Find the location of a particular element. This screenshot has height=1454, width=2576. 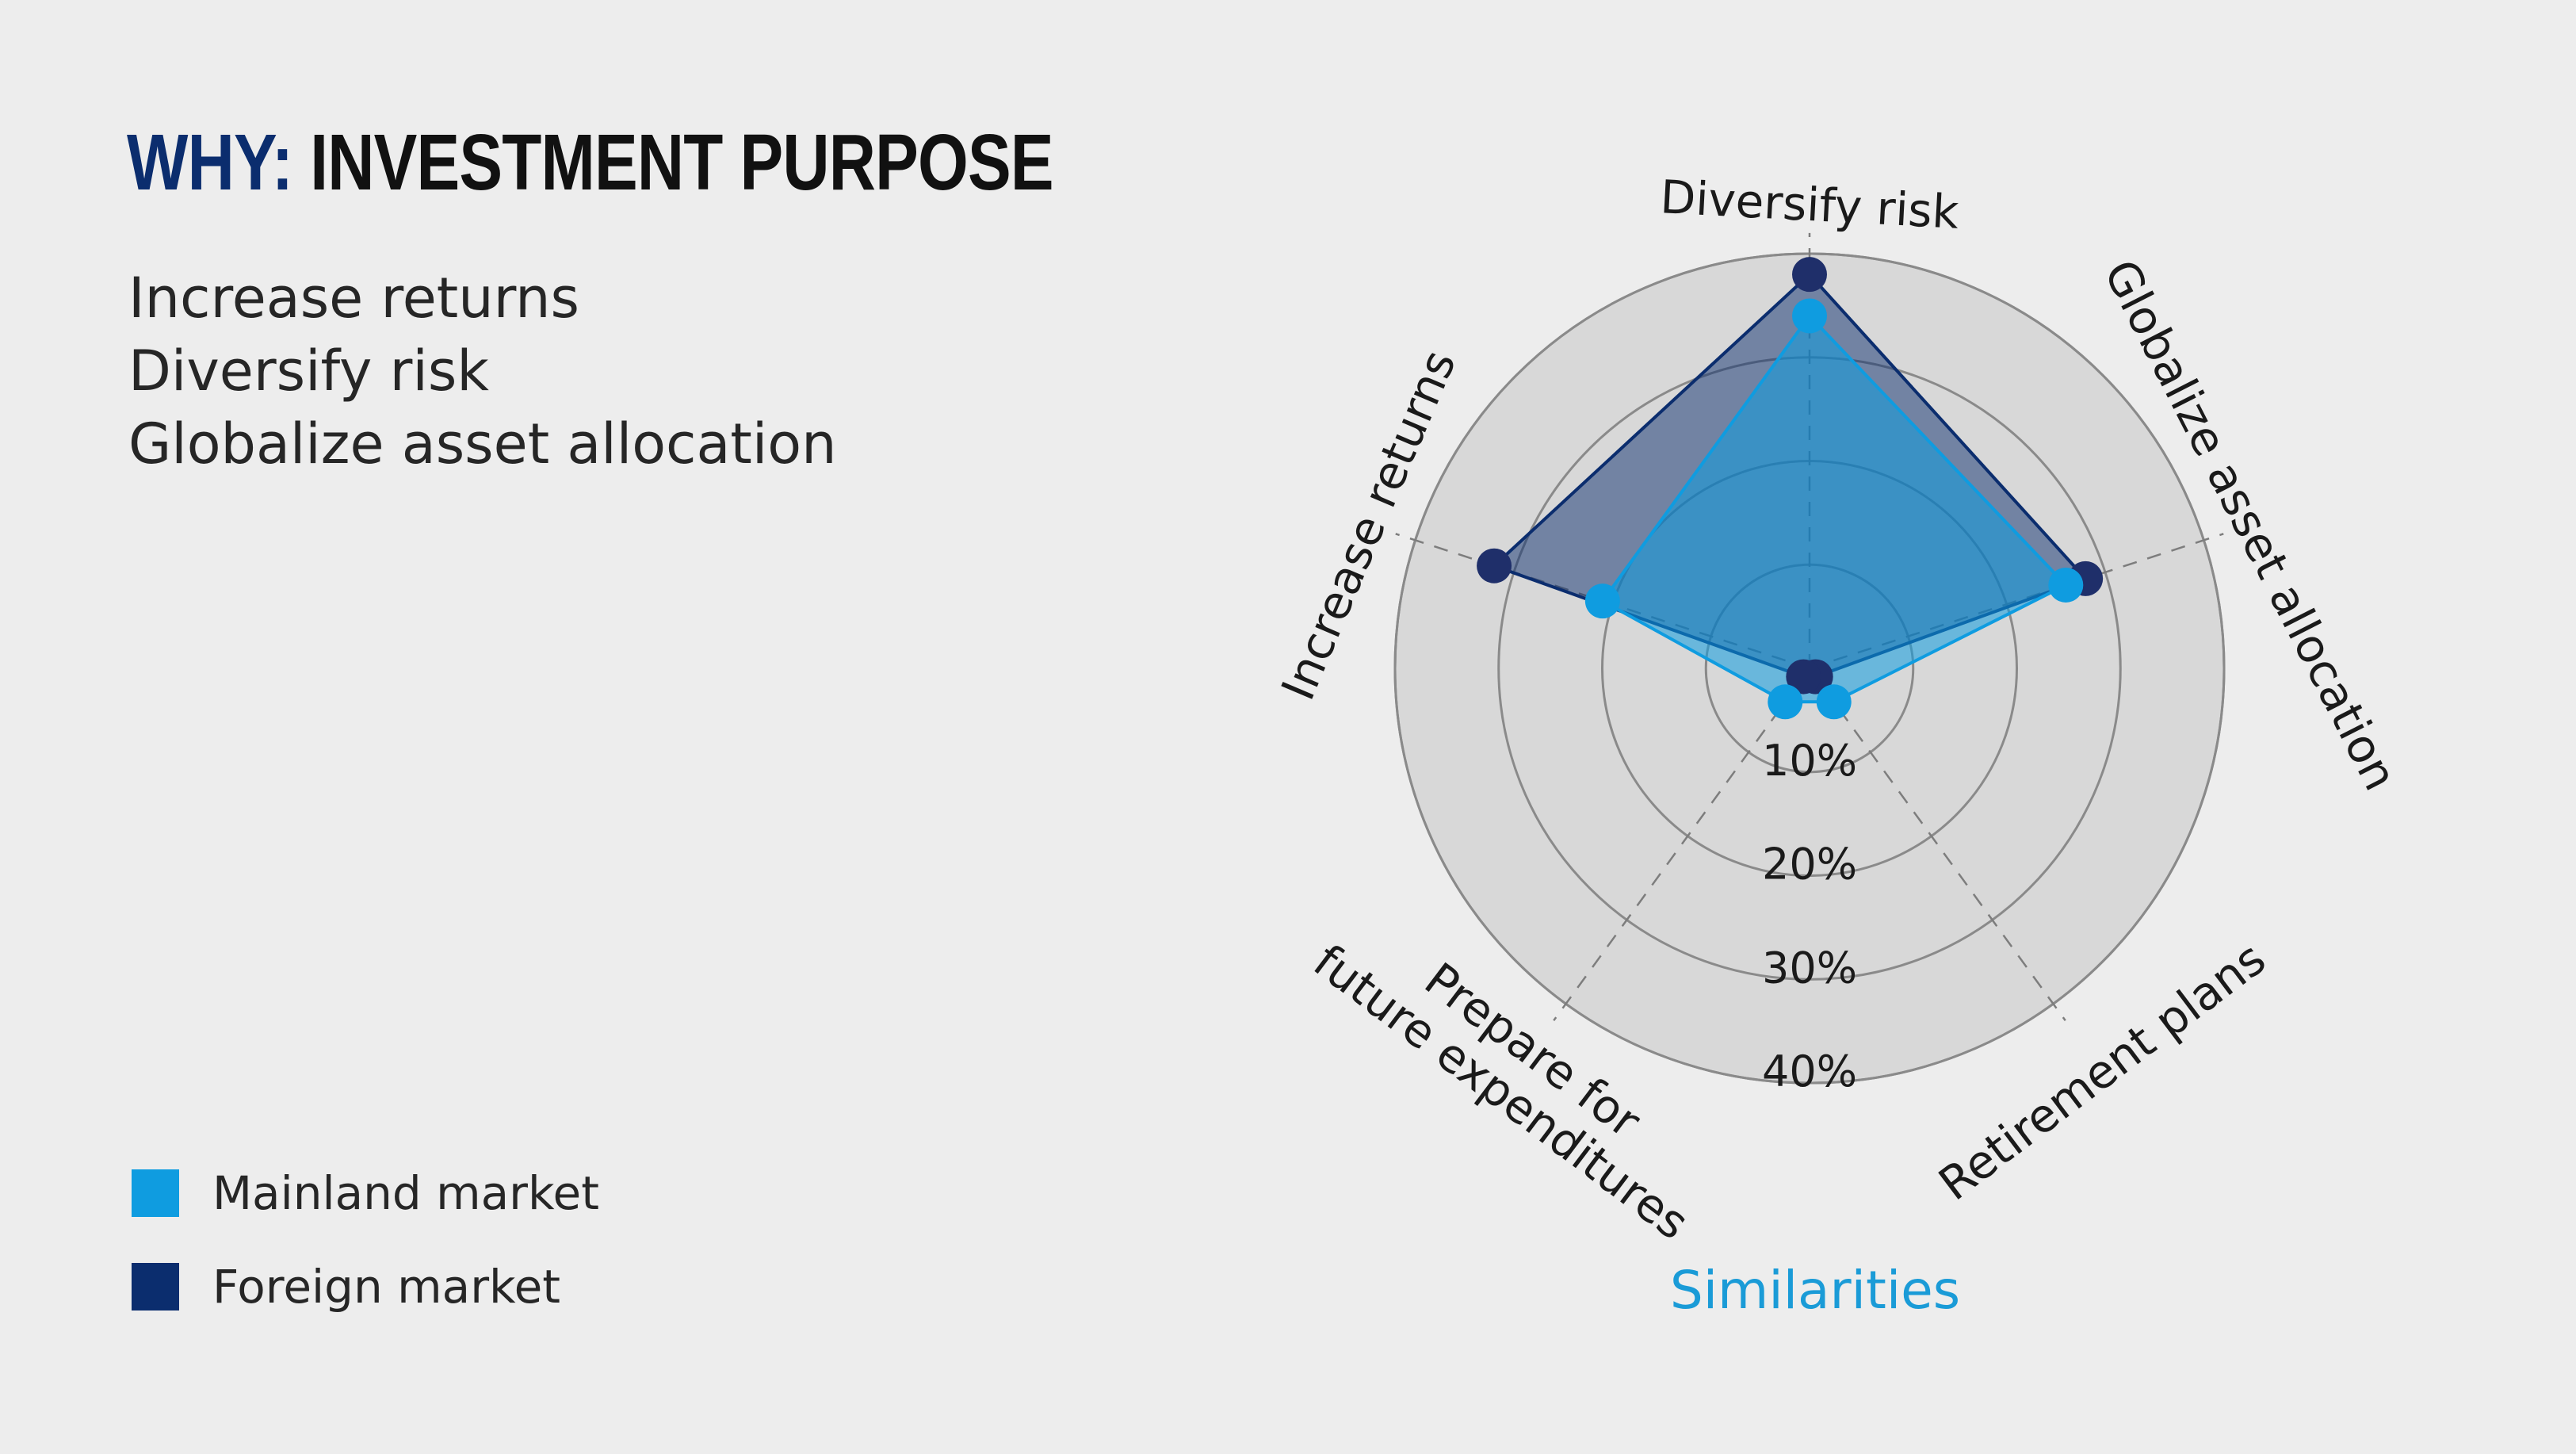

chart-legend: Mainland market Foreign market is located at coordinates (365, 1261).